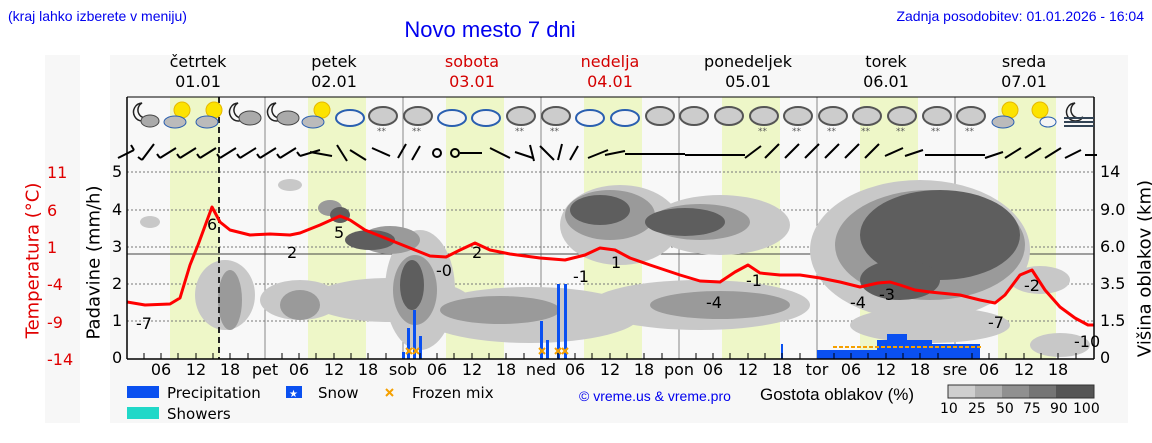 This screenshot has width=1152, height=443. What do you see at coordinates (472, 71) in the screenshot?
I see `day-header: sobota 03.01` at bounding box center [472, 71].